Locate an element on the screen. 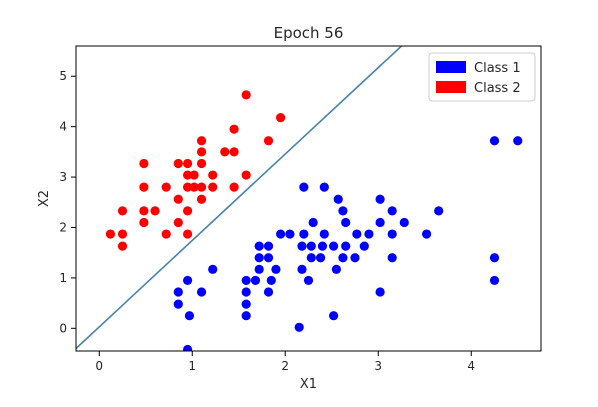 The image size is (598, 407). x-tick-label: 3 is located at coordinates (378, 366).